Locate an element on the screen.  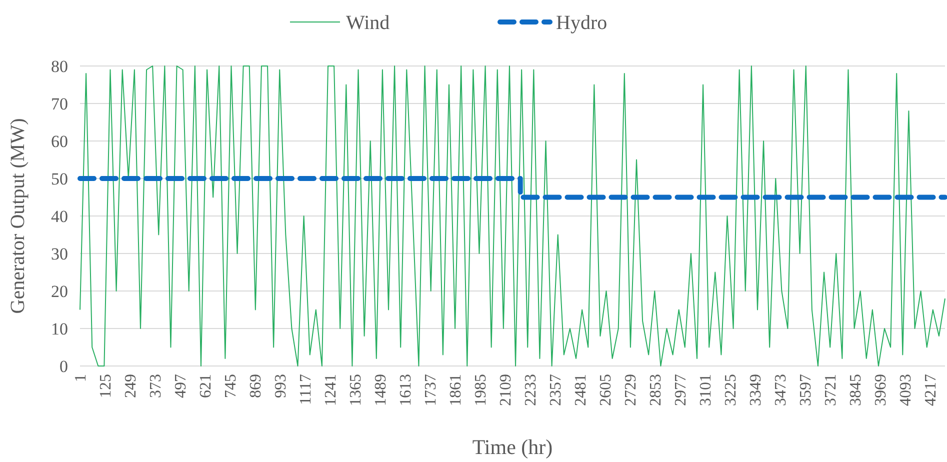
x-tick-label: 1 is located at coordinates (81, 378).